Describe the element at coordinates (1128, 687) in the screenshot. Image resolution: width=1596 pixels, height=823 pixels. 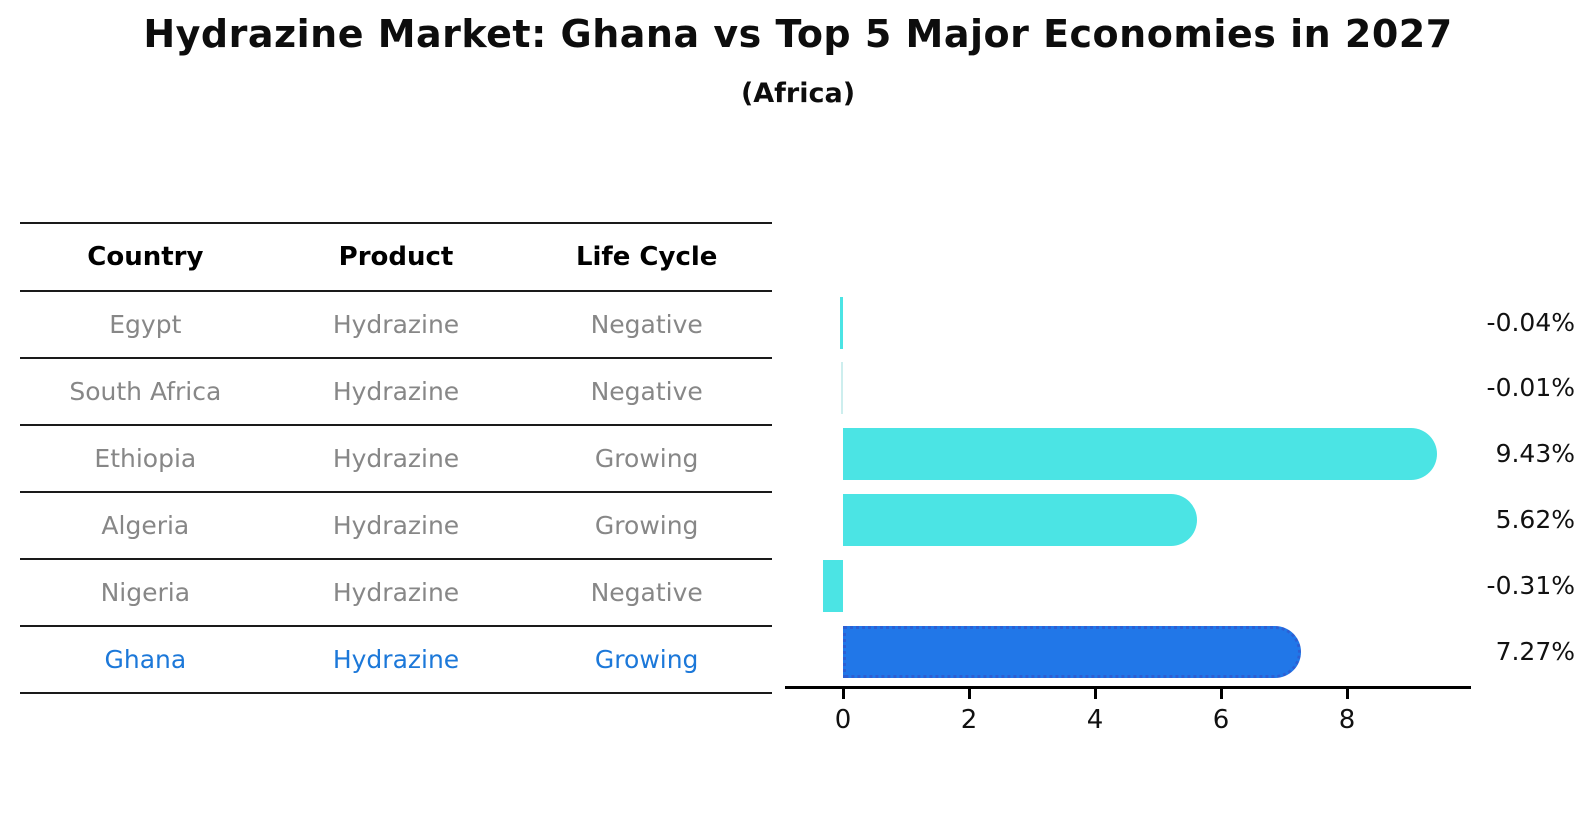
I see `x-axis-line` at that location.